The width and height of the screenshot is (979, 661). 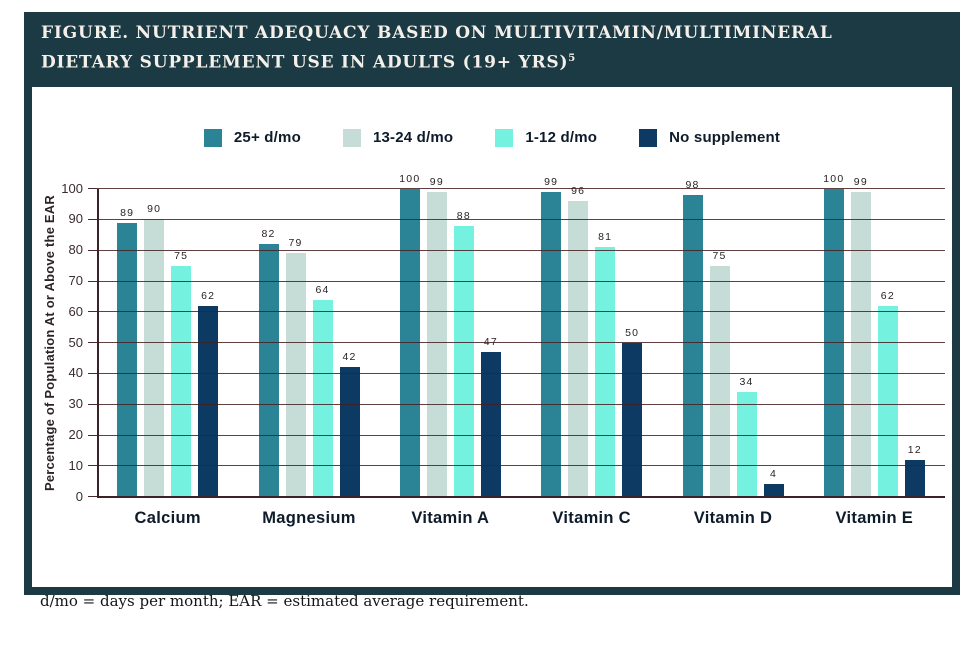 I want to click on y-tick-label: 10, so click(x=75, y=465).